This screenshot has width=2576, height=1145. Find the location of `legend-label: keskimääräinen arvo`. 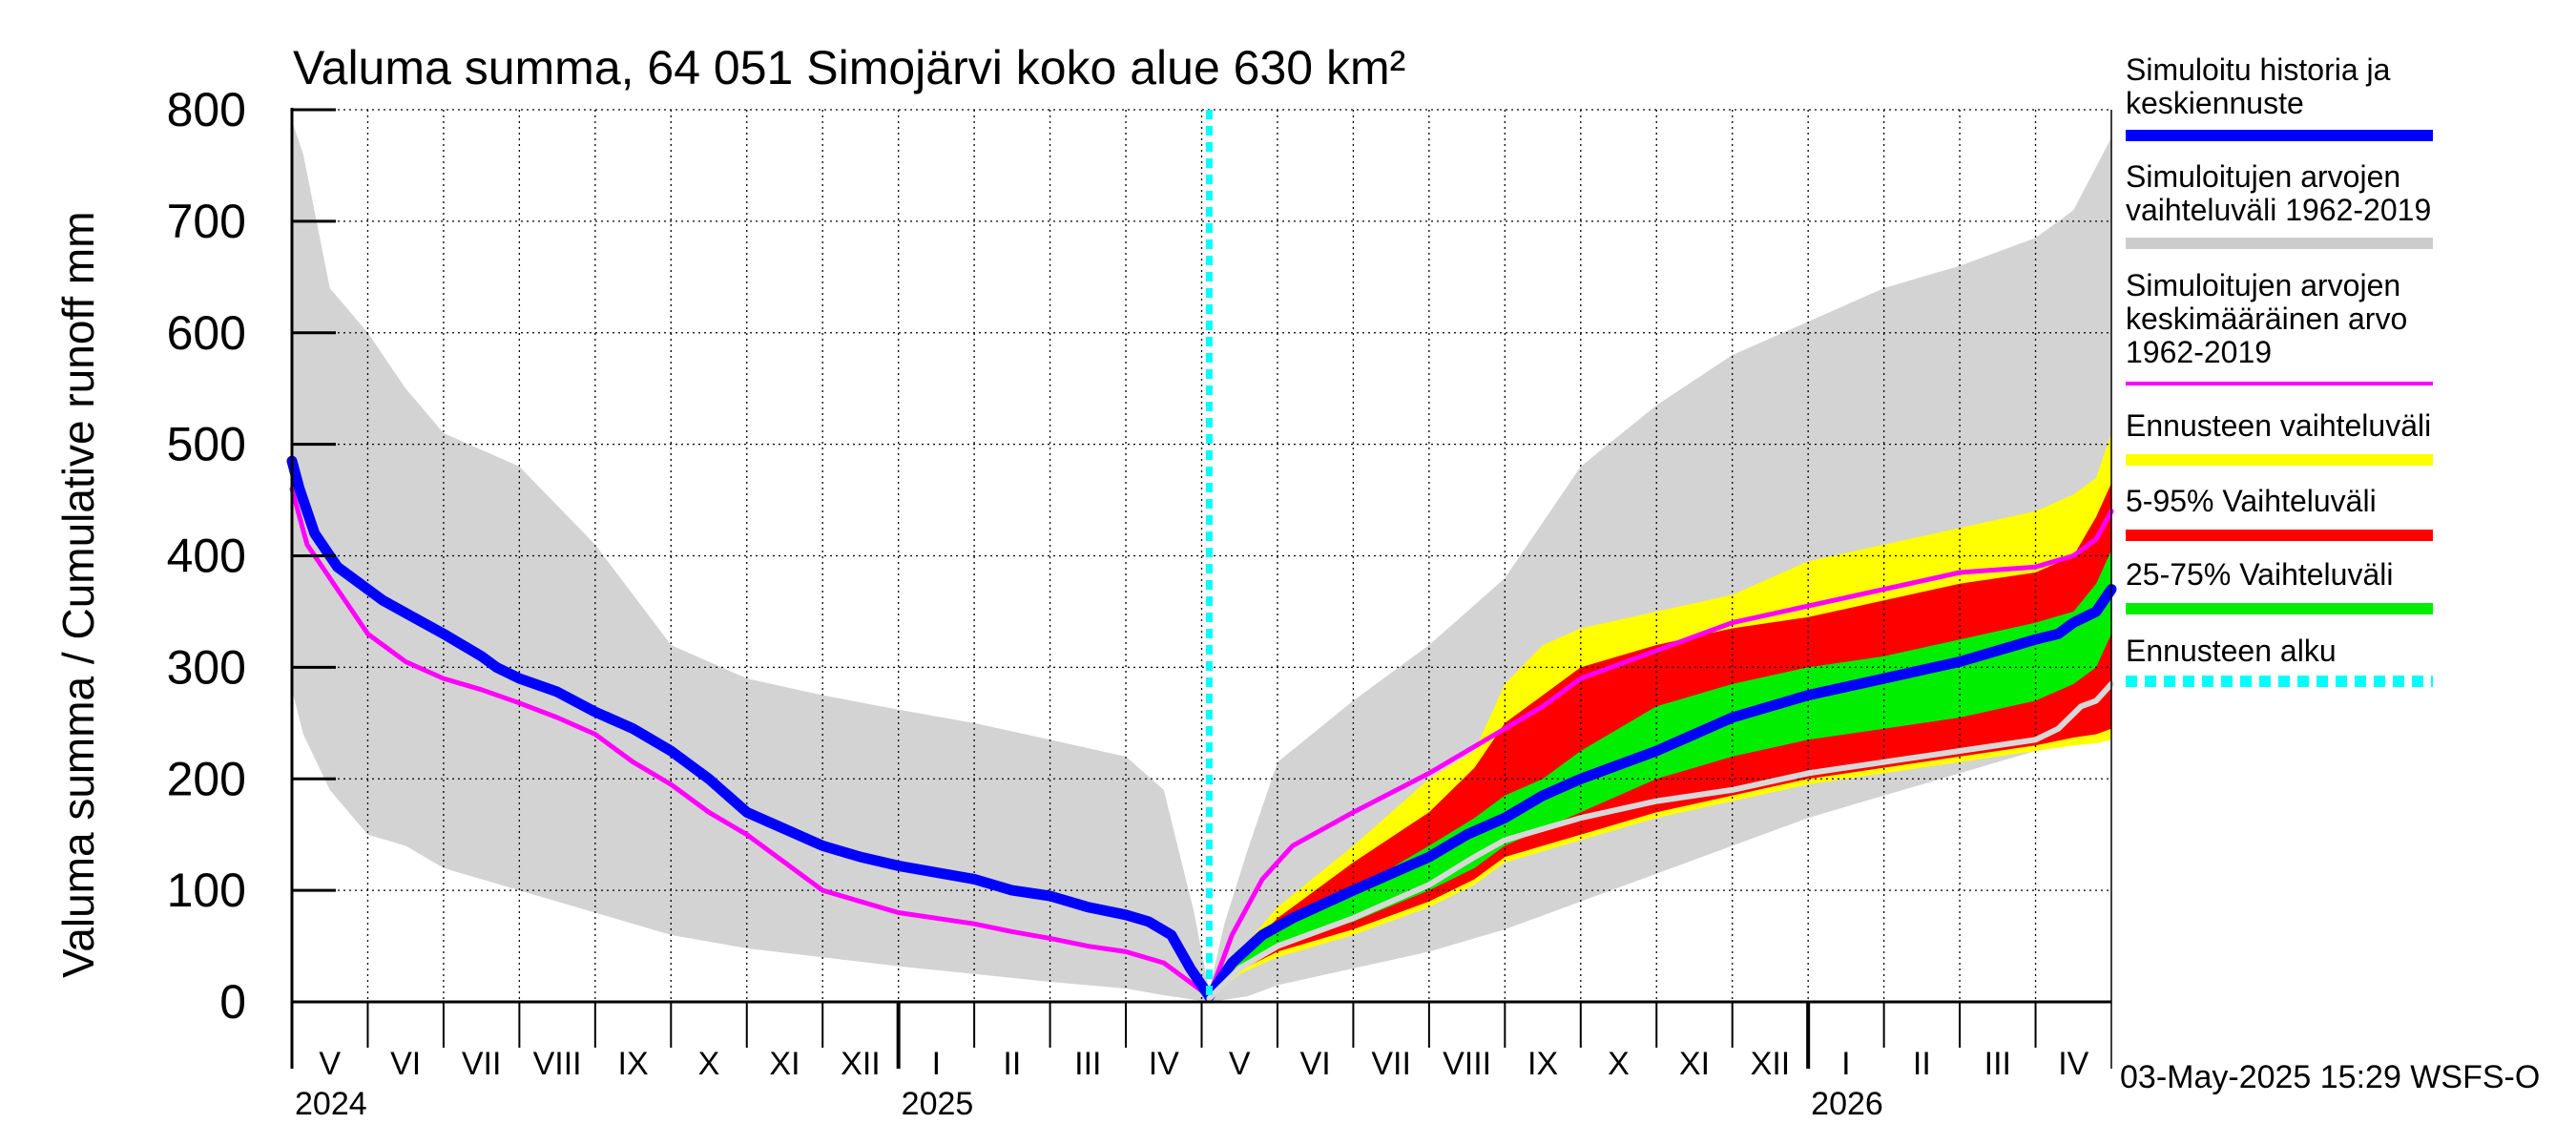

legend-label: keskimääräinen arvo is located at coordinates (2266, 319).